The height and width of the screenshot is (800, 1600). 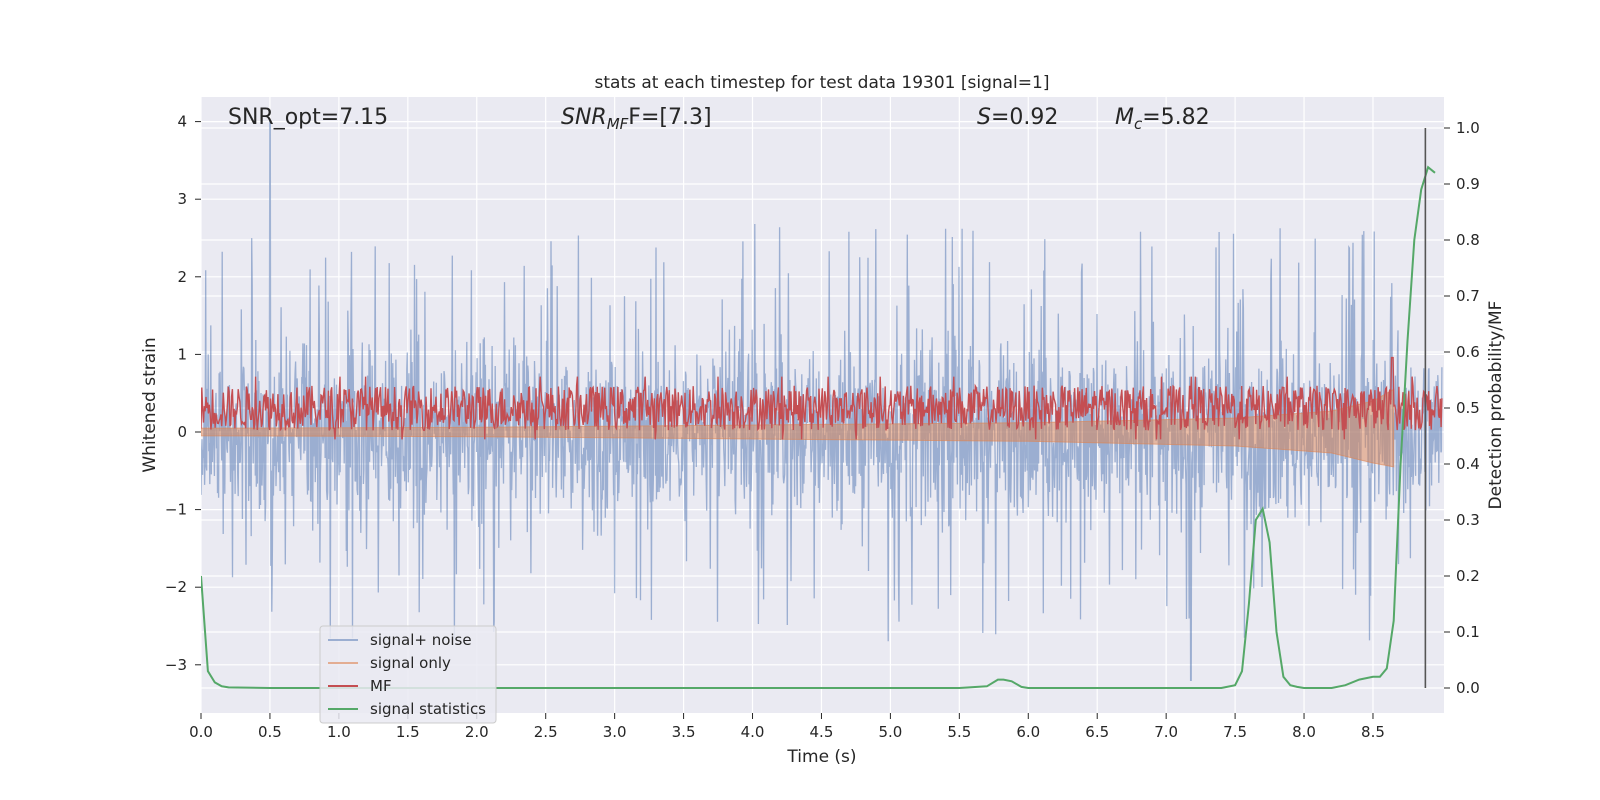 I want to click on x-tick-label: 5.0, so click(x=890, y=732).